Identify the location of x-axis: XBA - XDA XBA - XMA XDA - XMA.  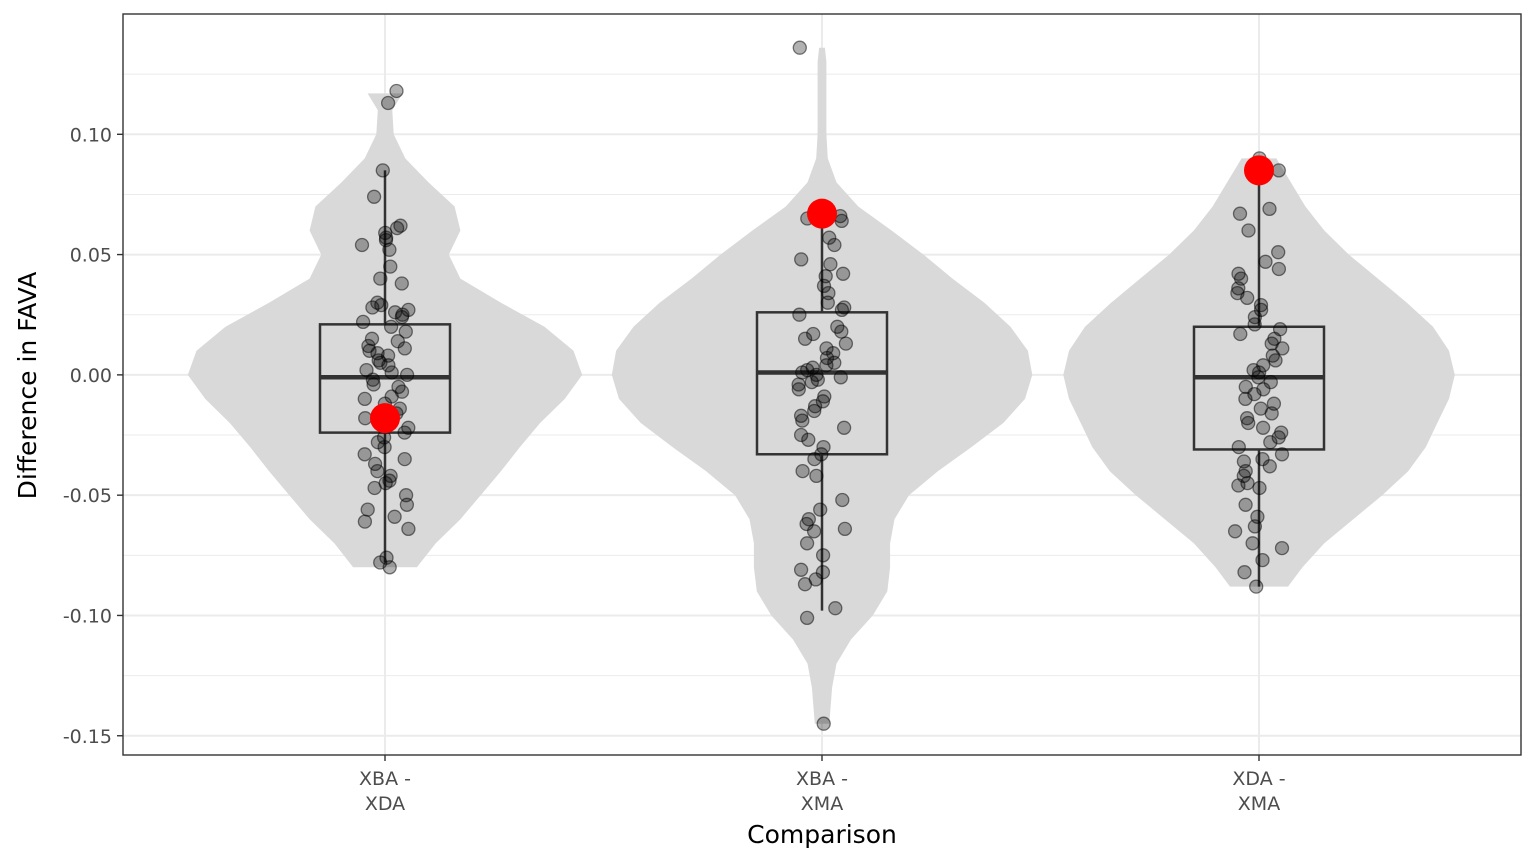
(822, 785).